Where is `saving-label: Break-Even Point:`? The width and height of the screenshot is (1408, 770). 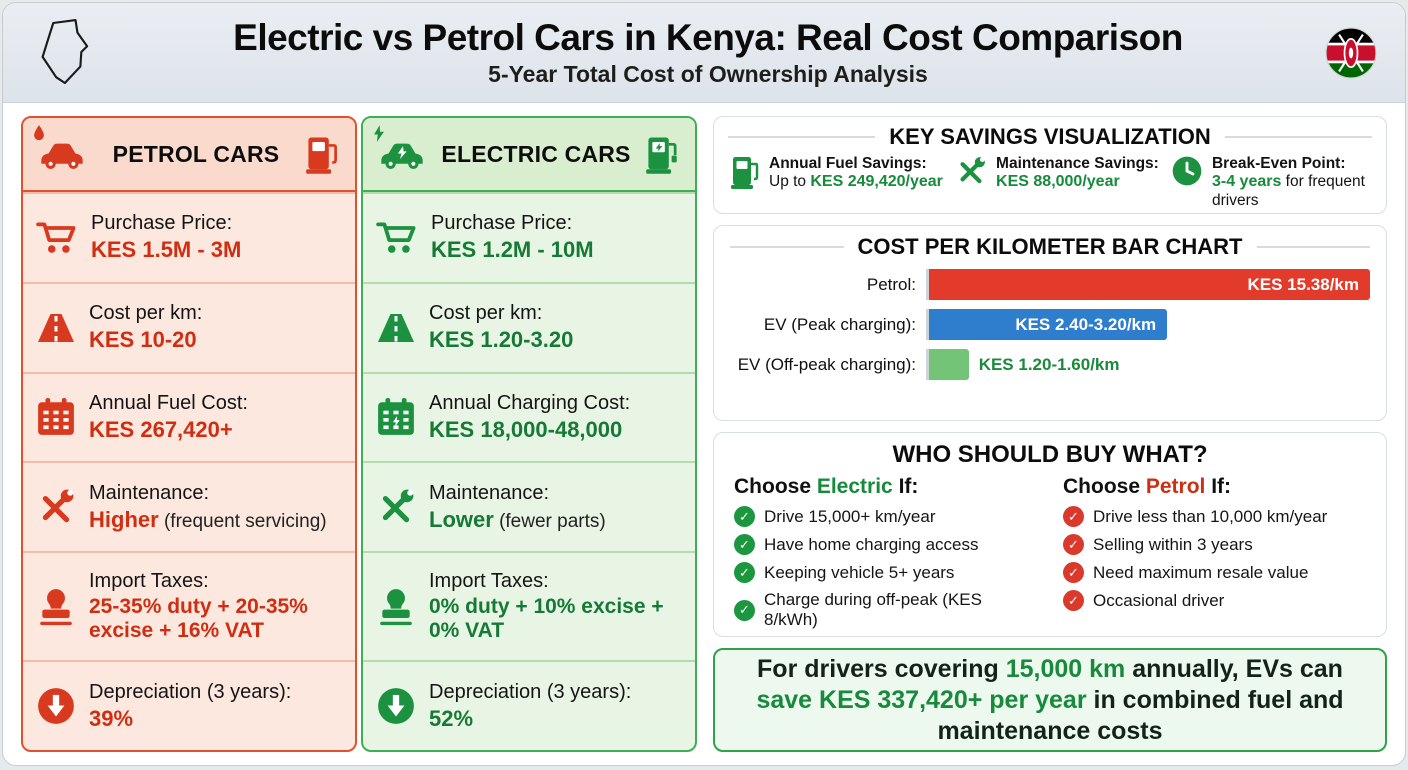 saving-label: Break-Even Point: is located at coordinates (1278, 163).